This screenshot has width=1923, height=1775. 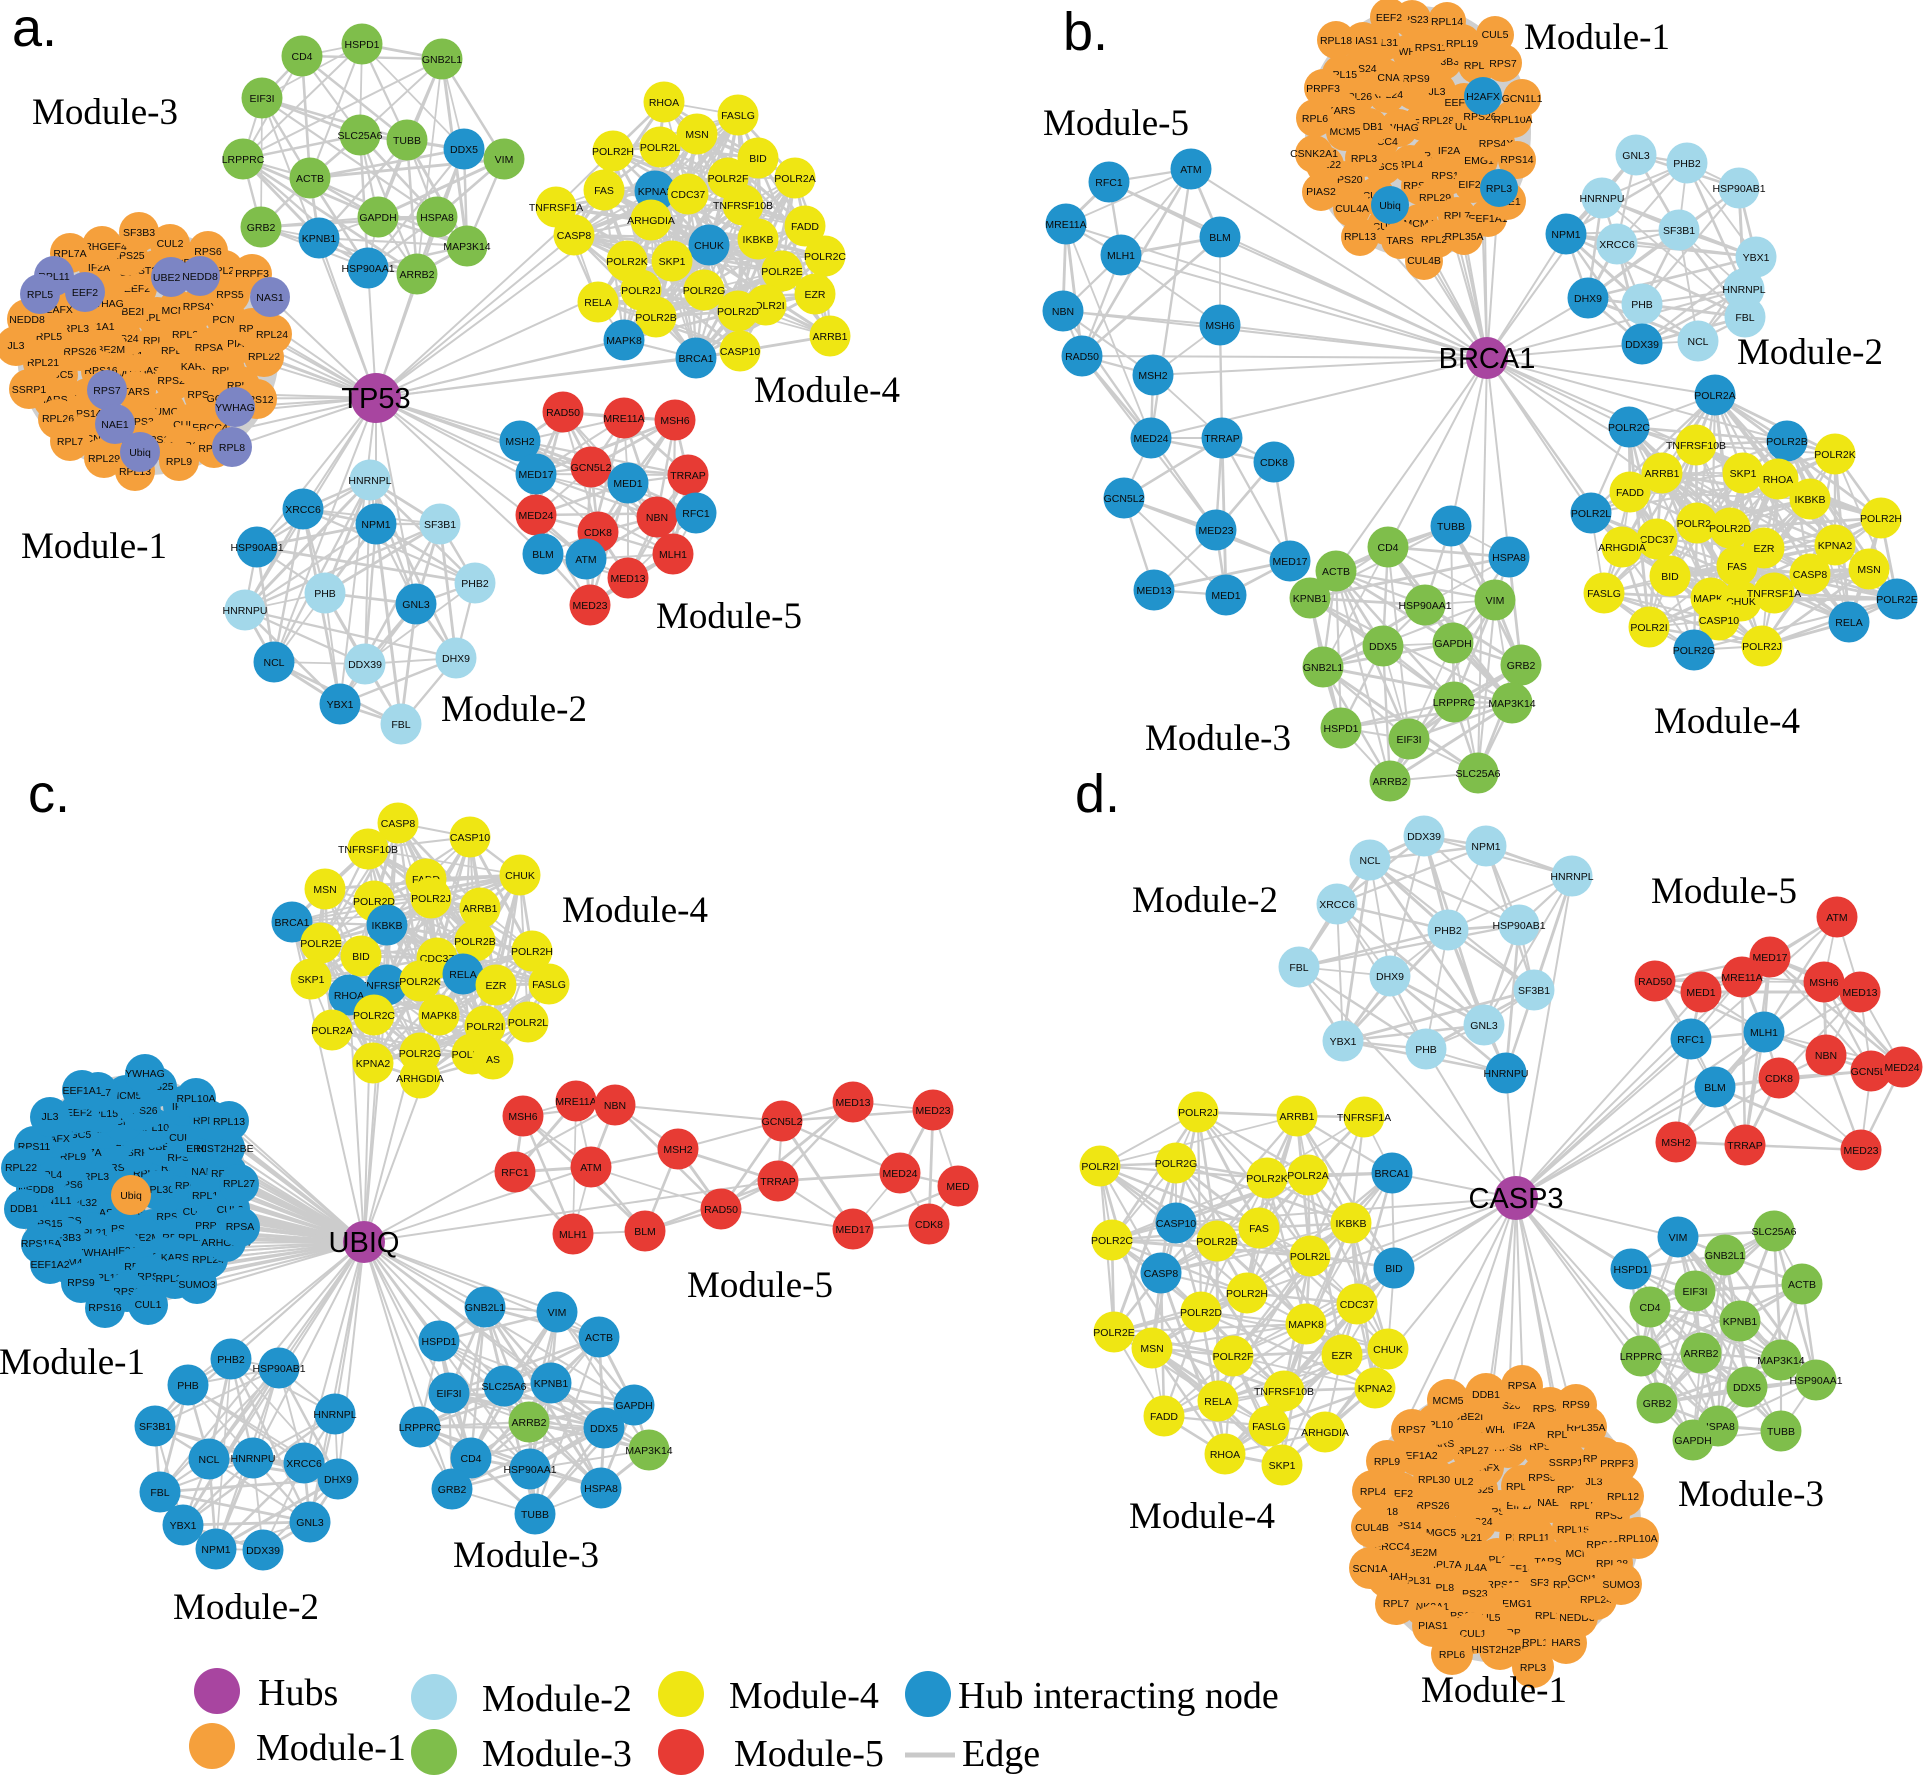 What do you see at coordinates (1725, 1256) in the screenshot?
I see `svg-text: GNB2L1` at bounding box center [1725, 1256].